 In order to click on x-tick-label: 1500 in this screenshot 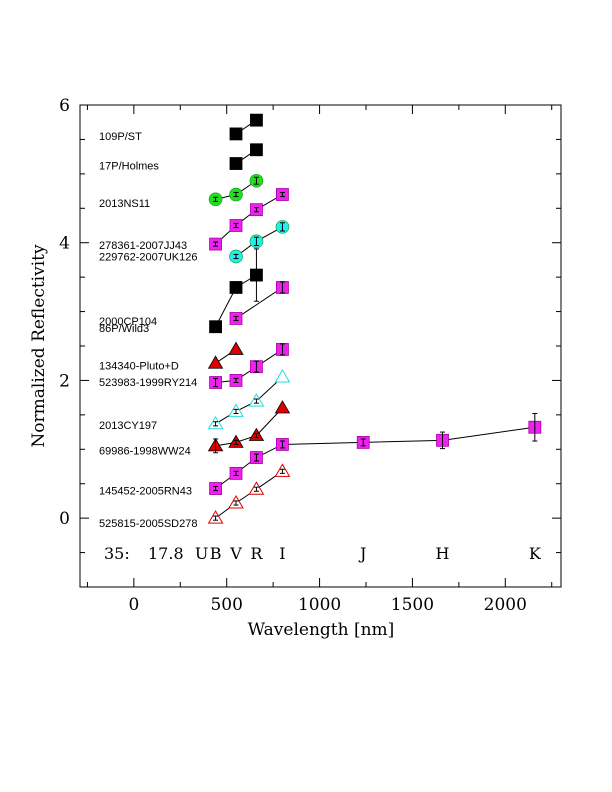, I will do `click(412, 605)`.